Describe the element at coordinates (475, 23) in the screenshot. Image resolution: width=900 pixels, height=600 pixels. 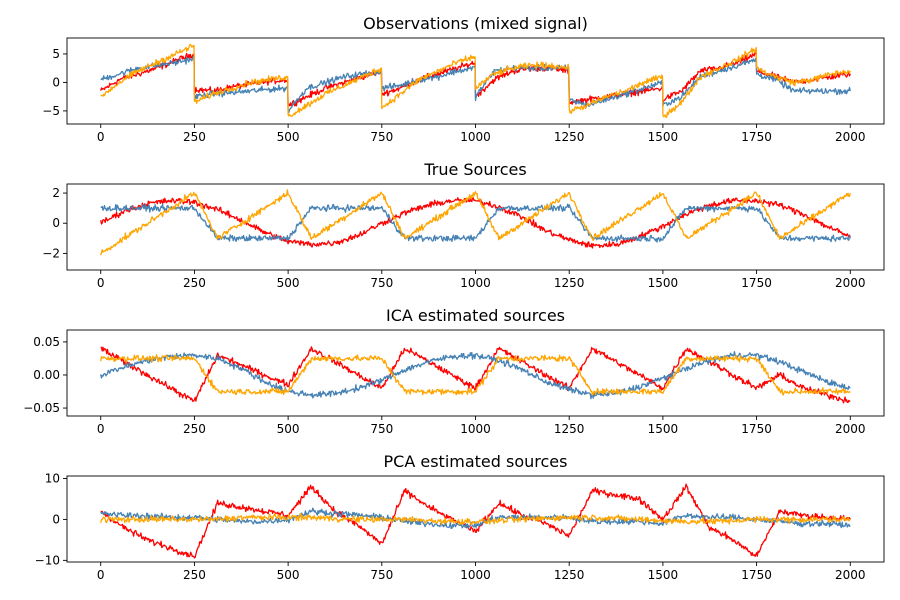
I see `subplot-title: Observations (mixed signal)` at that location.